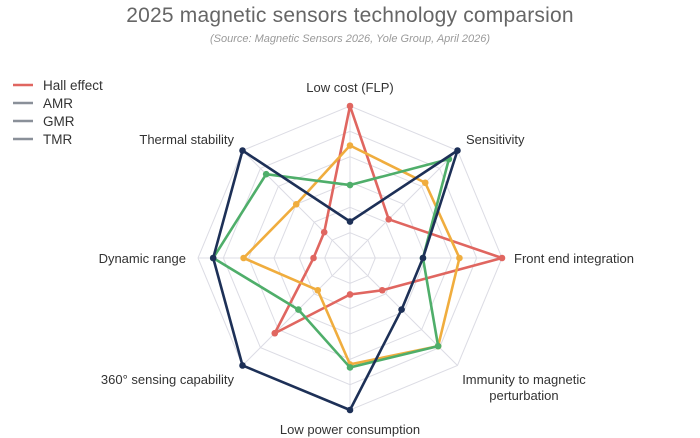 The image size is (700, 438). I want to click on axis-label-line: Dynamic range, so click(142, 258).